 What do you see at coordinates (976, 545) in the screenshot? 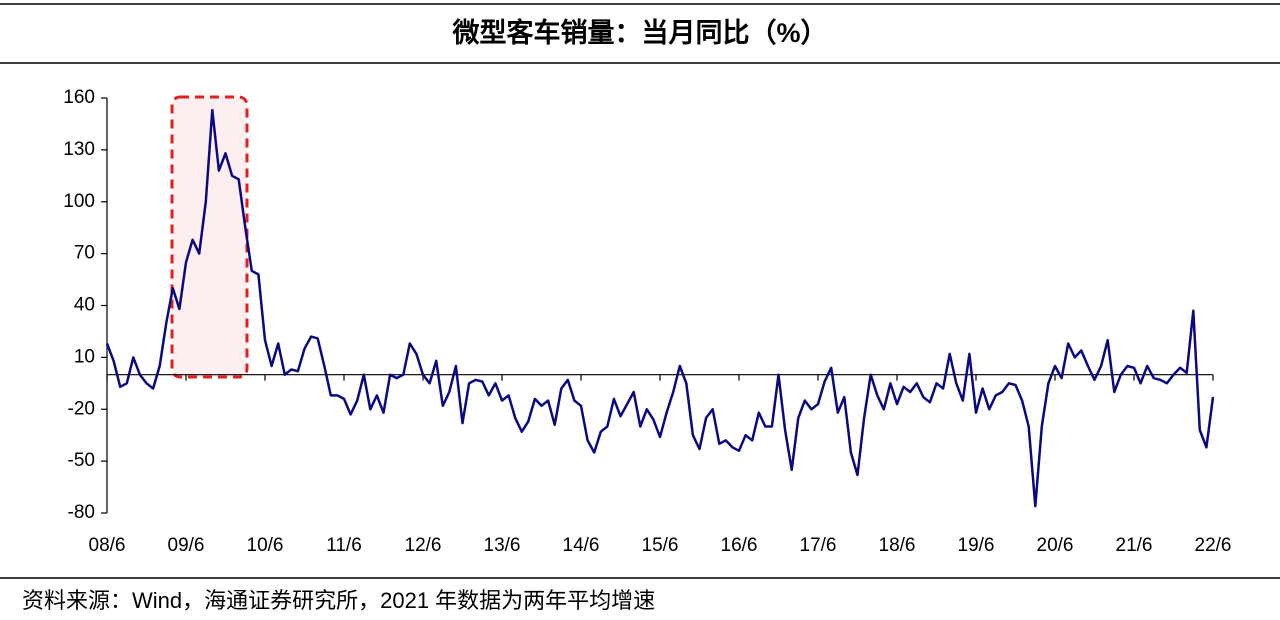
I see `x-tick-label: 19/6` at bounding box center [976, 545].